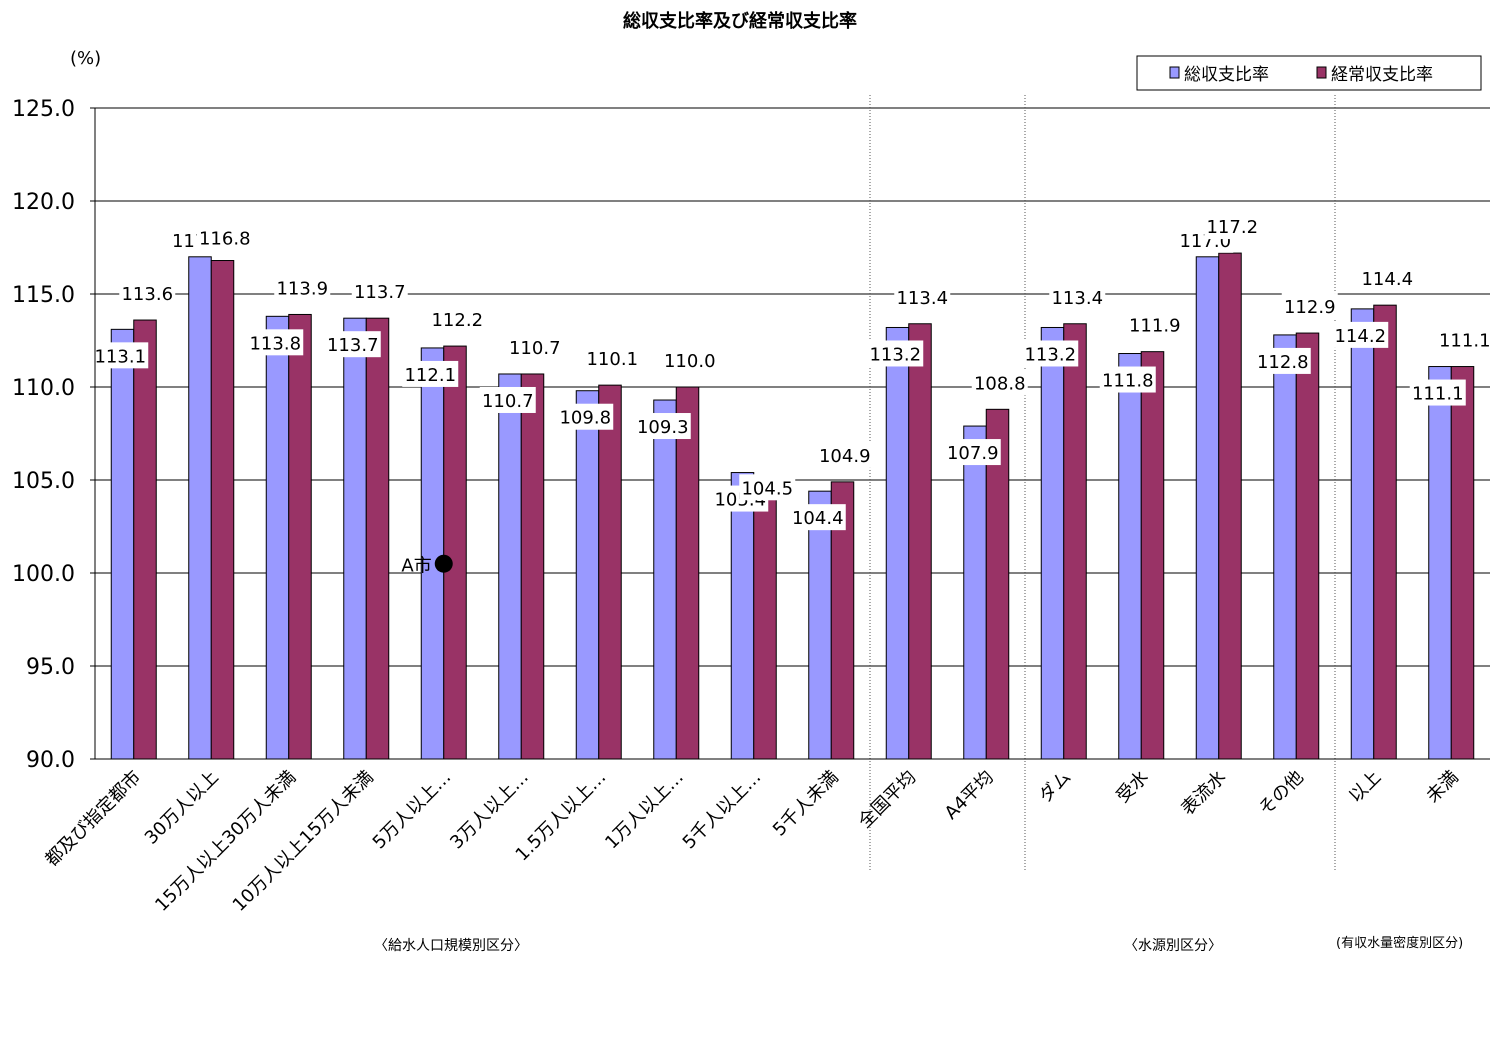 The width and height of the screenshot is (1499, 1043). What do you see at coordinates (43, 388) in the screenshot?
I see `y-tick-label: 110.0` at bounding box center [43, 388].